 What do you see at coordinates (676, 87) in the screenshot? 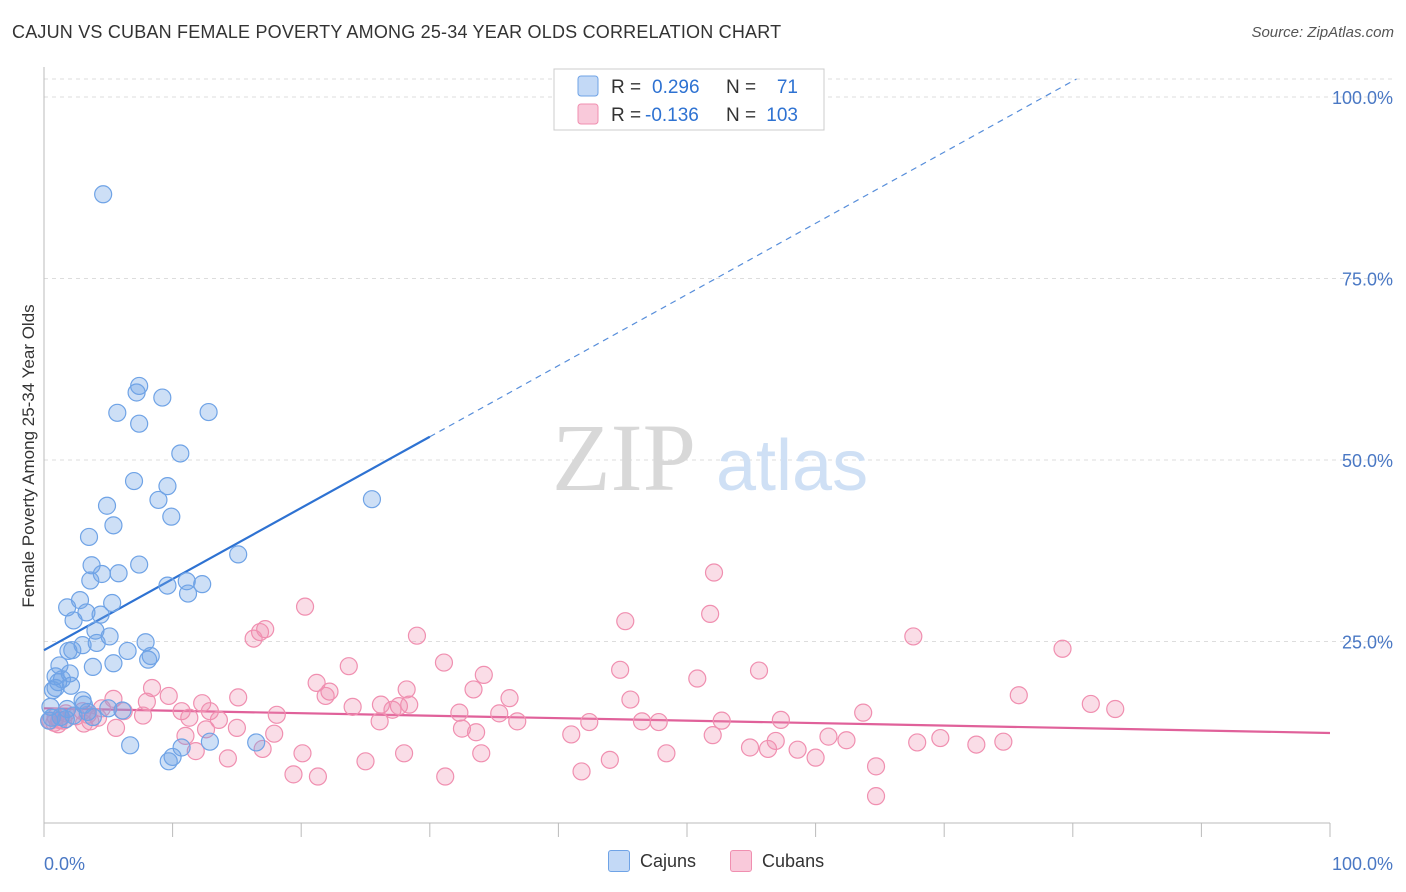
I see `legend-r-value-cajuns: 0.296` at bounding box center [676, 87].